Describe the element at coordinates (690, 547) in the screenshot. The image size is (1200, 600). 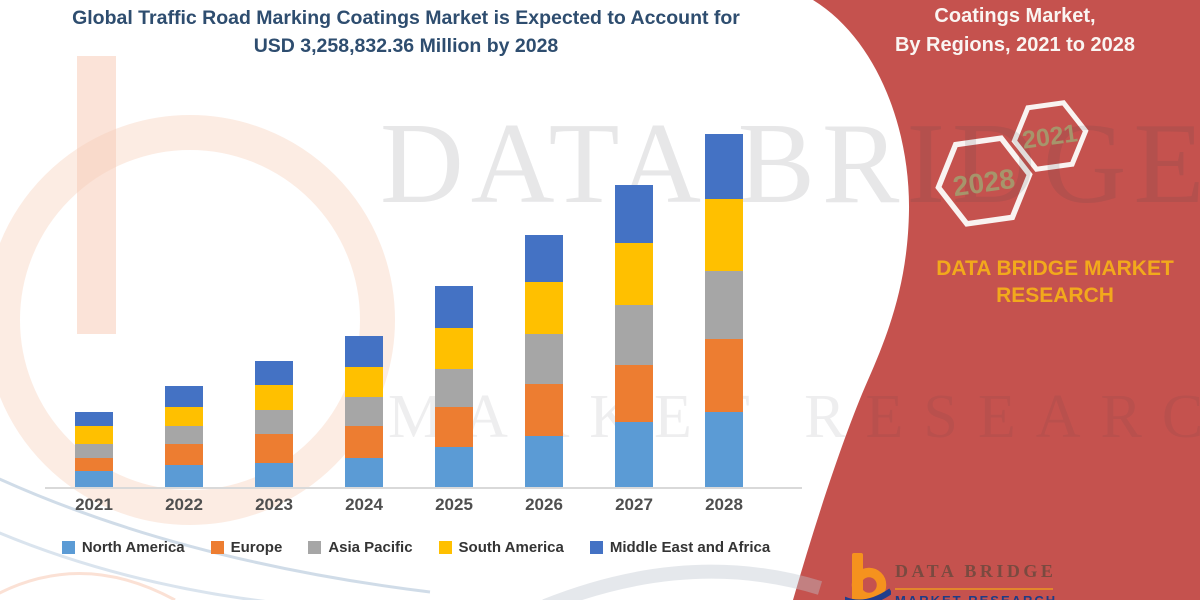
I see `legend-label: Middle East and Africa` at that location.